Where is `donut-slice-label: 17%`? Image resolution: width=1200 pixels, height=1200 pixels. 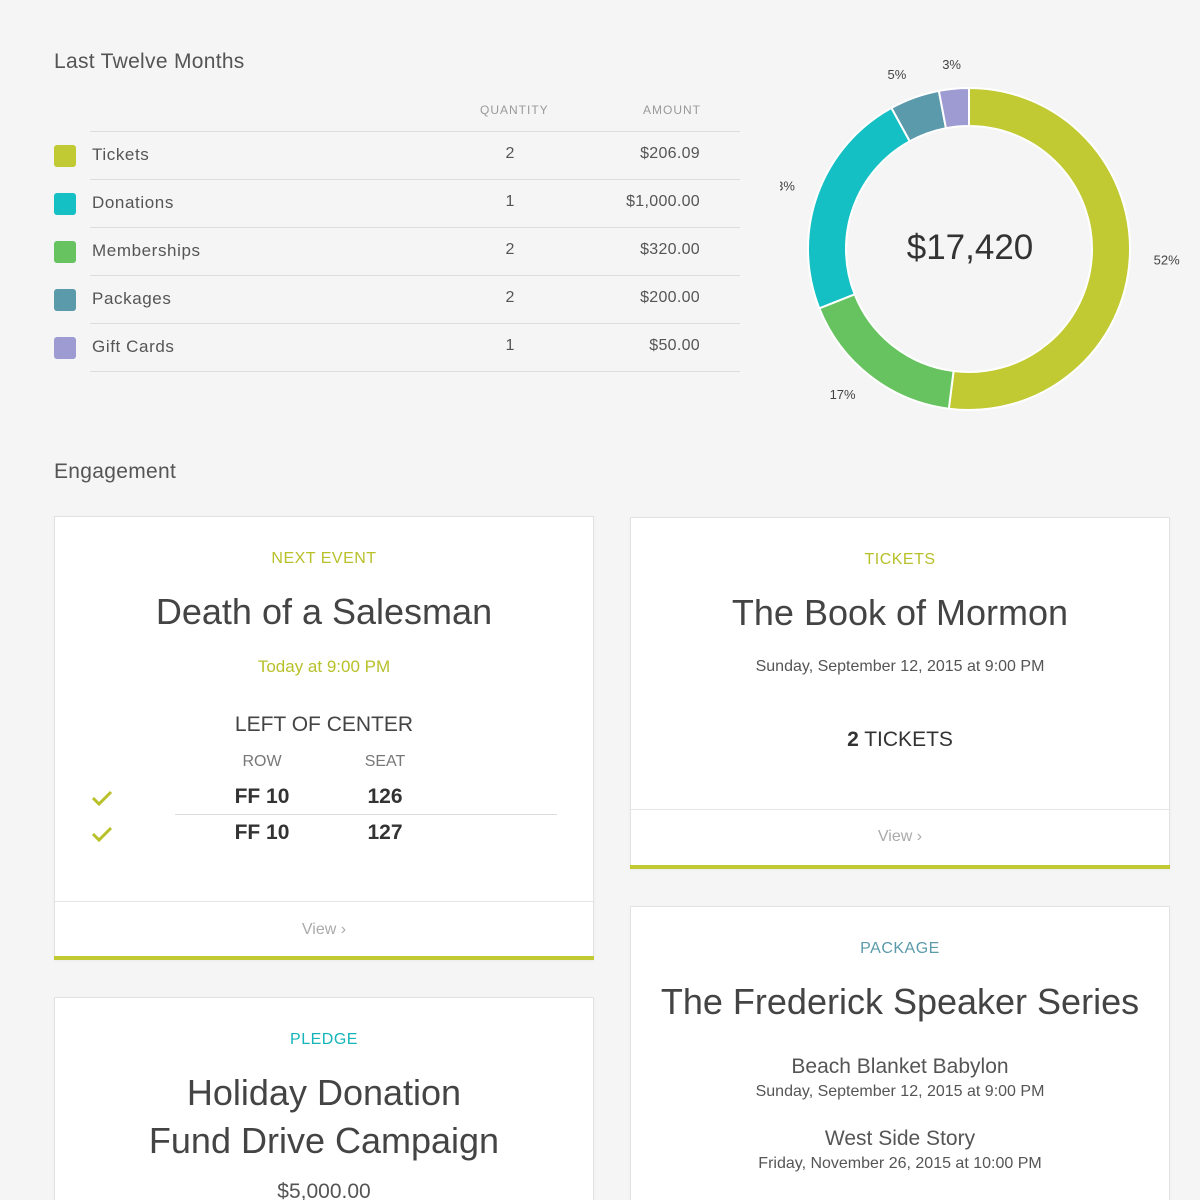
donut-slice-label: 17% is located at coordinates (843, 394).